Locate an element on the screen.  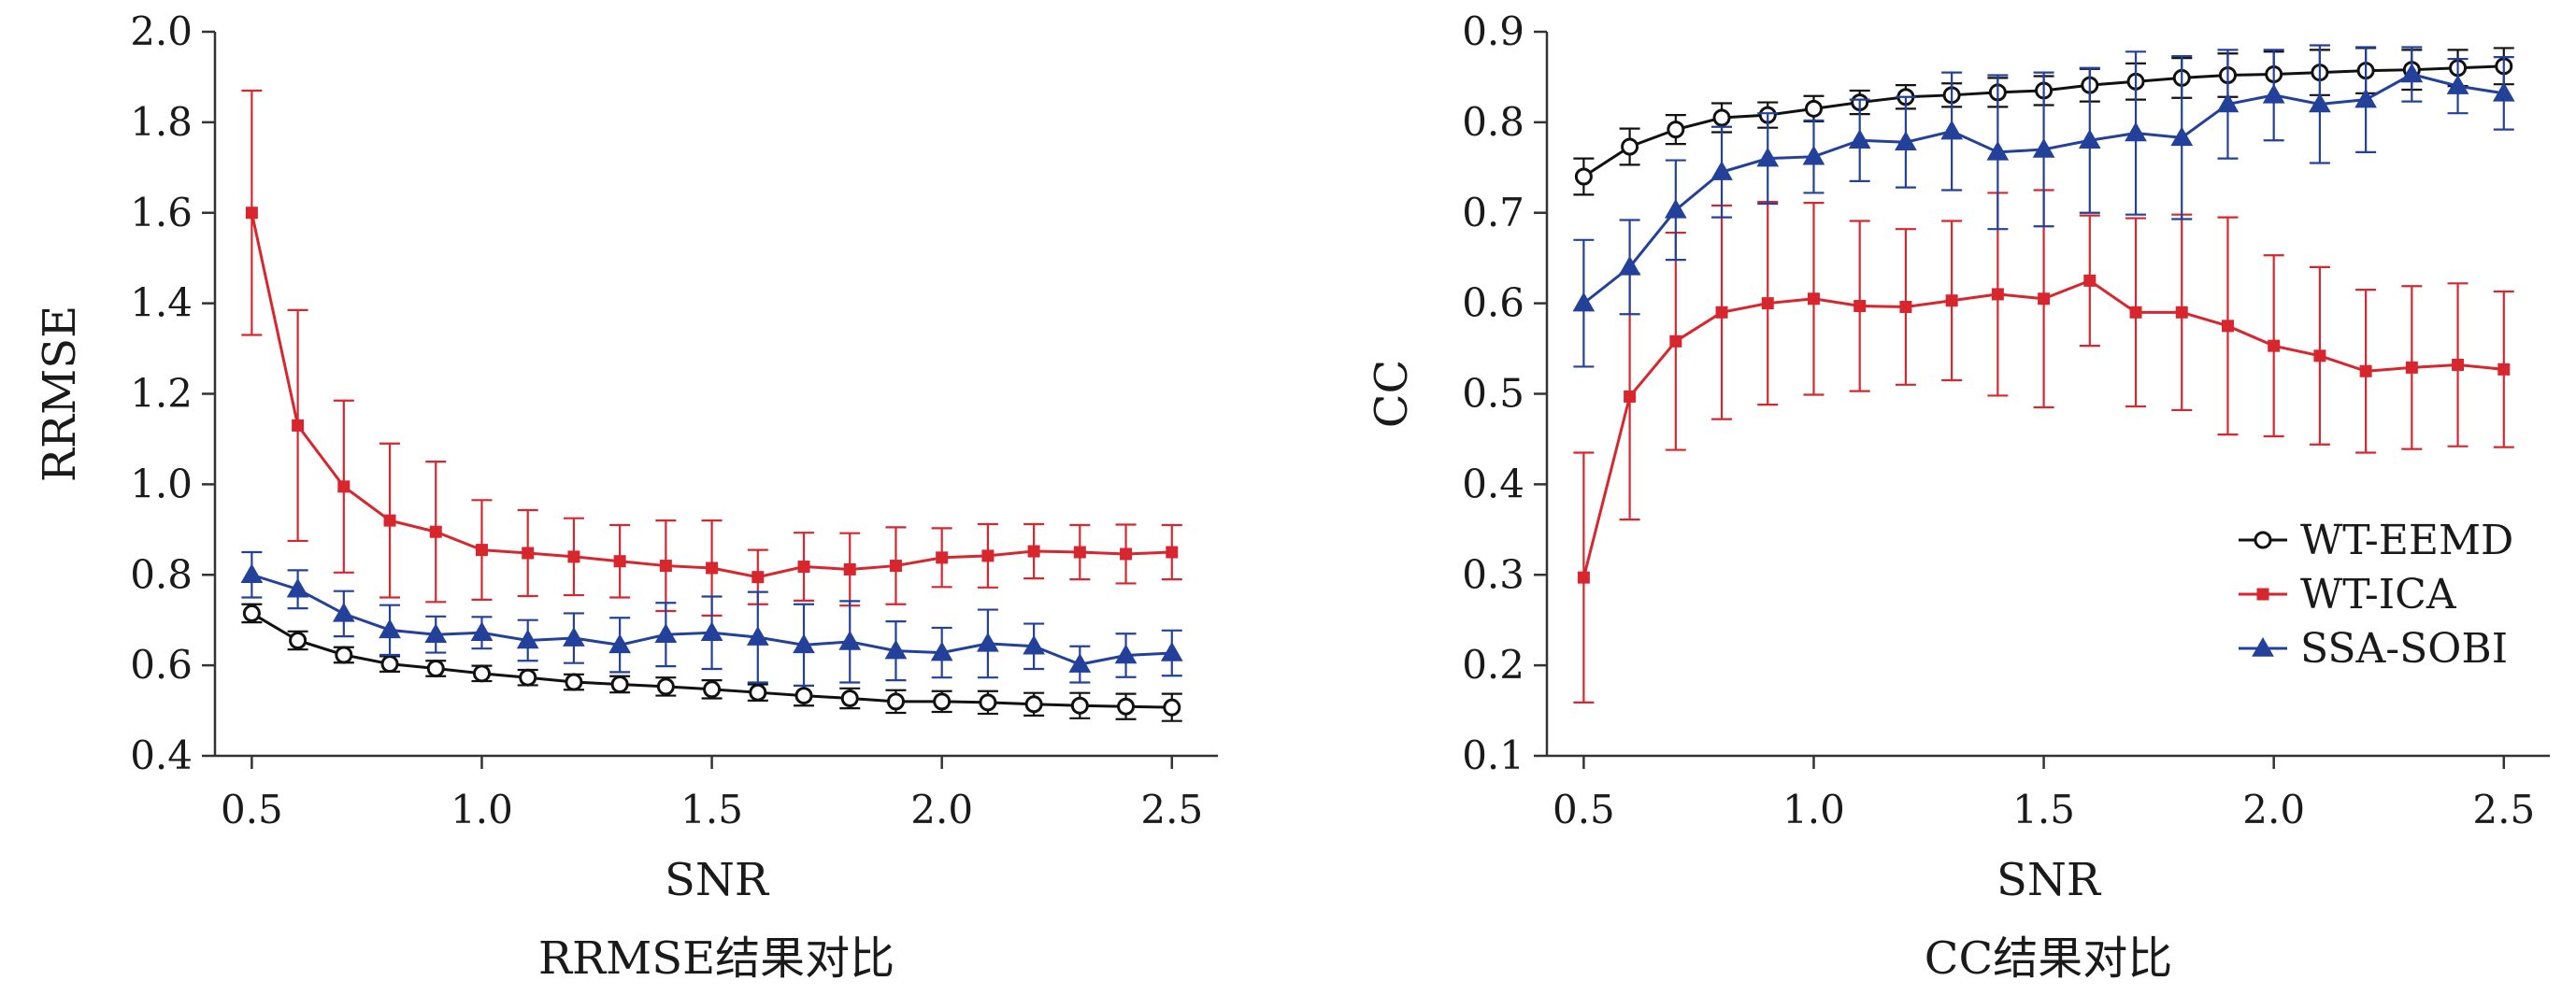
rrmse-y-tick-label: 0.8 is located at coordinates (161, 574).